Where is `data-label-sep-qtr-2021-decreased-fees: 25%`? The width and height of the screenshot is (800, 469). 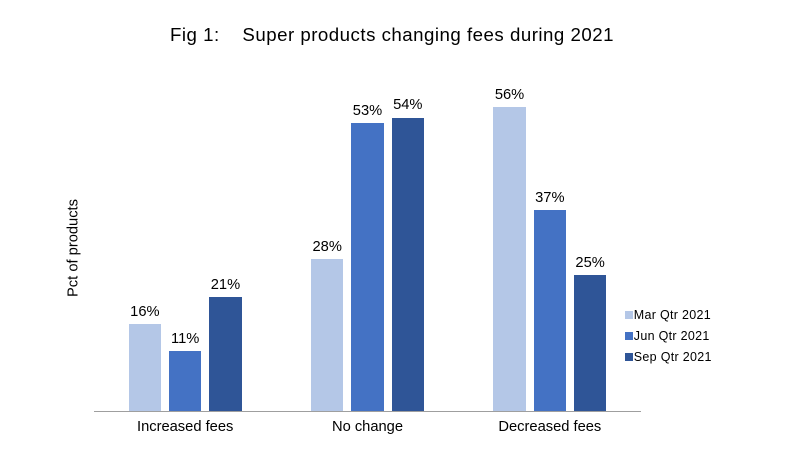 data-label-sep-qtr-2021-decreased-fees: 25% is located at coordinates (590, 262).